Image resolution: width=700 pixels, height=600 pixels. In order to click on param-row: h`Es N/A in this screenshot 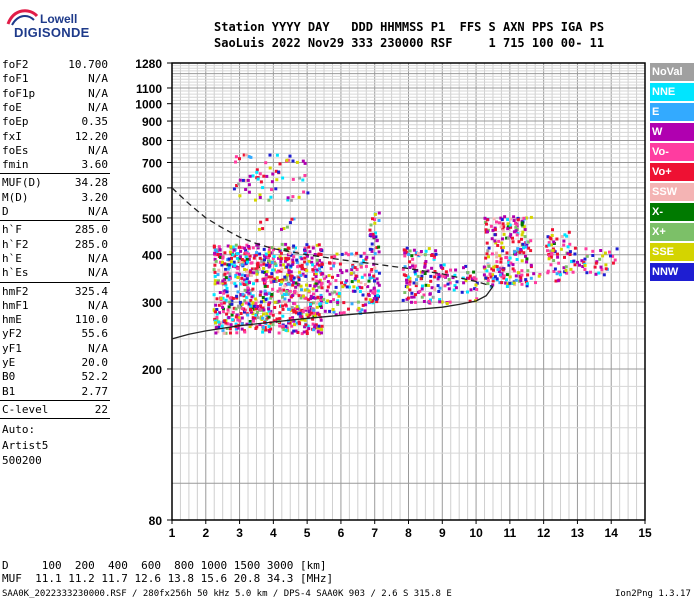, I will do `click(55, 273)`.